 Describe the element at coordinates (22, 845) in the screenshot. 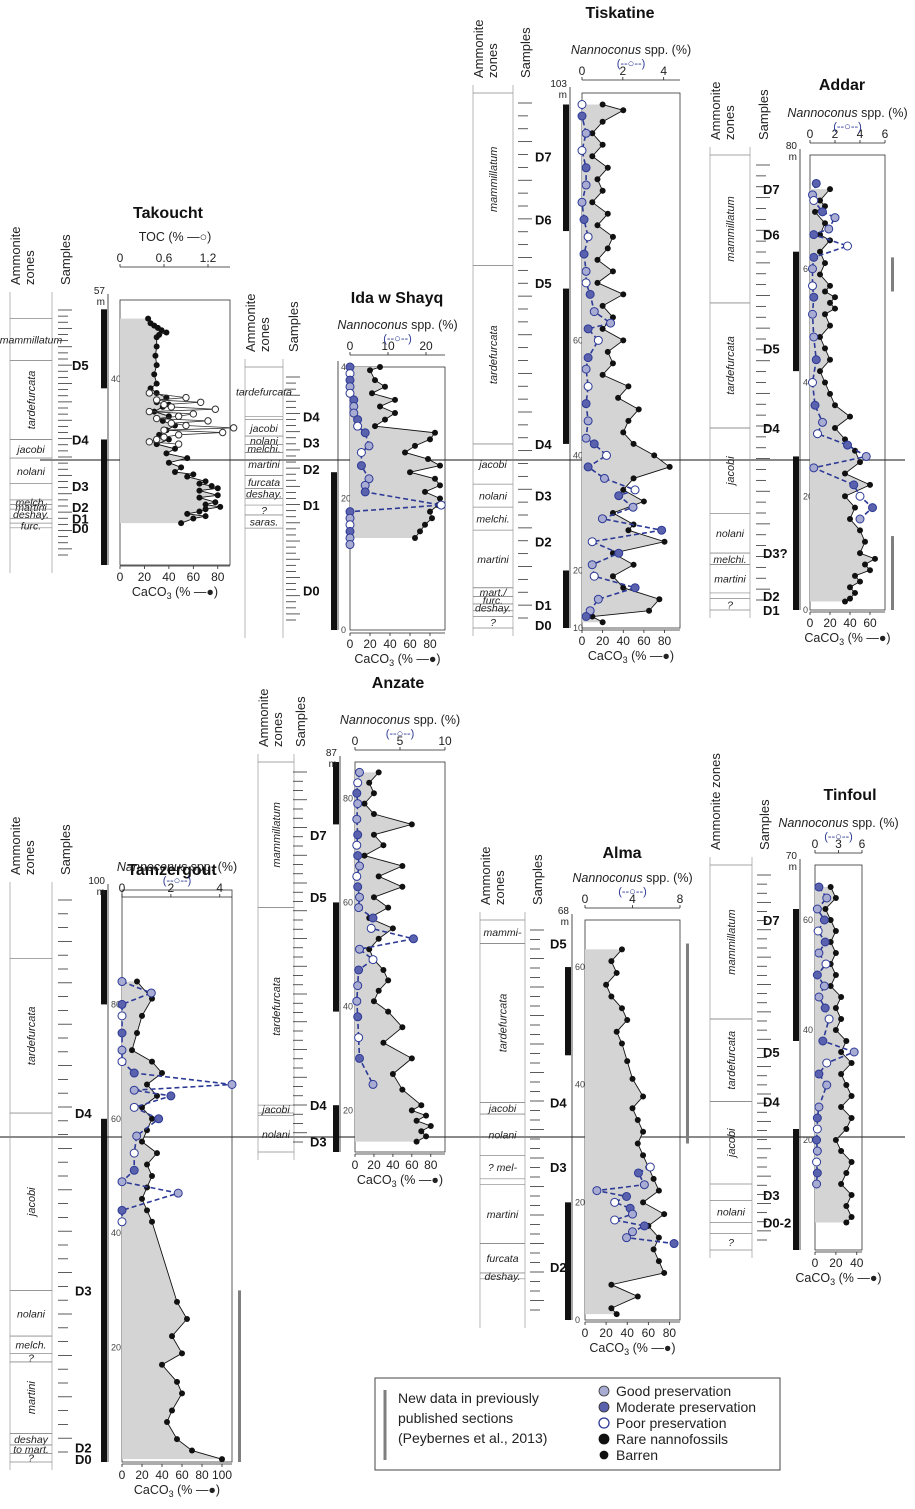

I see `zone-column-header: Ammonitezones` at that location.